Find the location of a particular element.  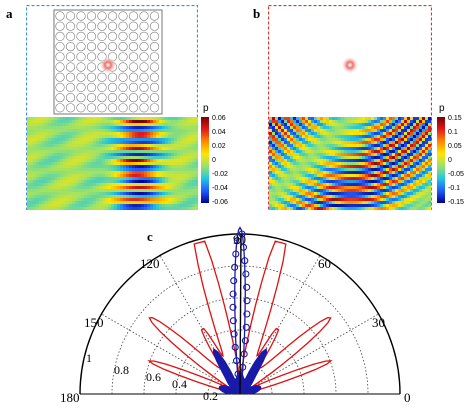

source-point-b is located at coordinates (350, 65).